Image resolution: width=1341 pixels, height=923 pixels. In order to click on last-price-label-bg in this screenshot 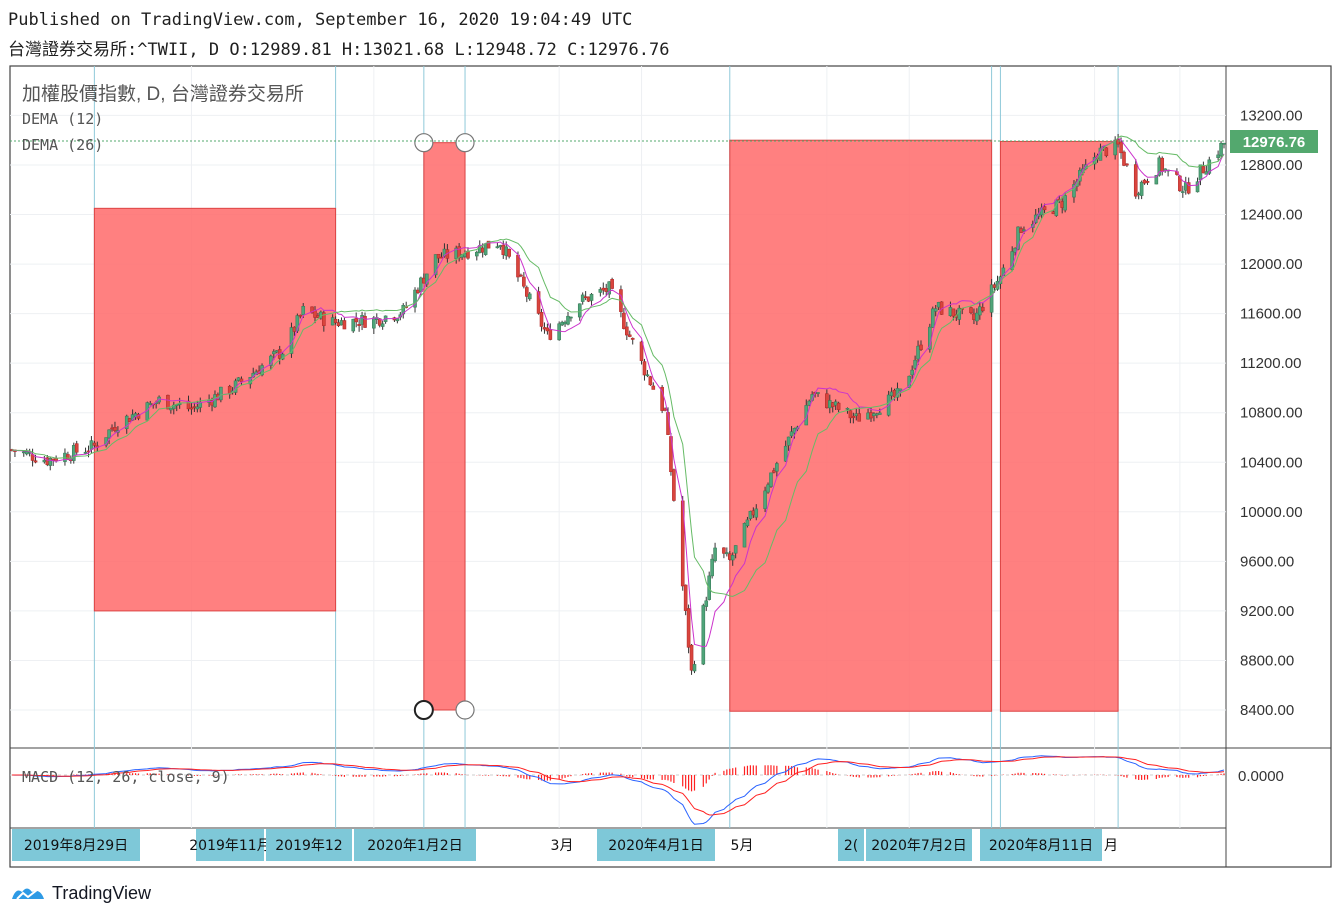, I will do `click(1274, 141)`.